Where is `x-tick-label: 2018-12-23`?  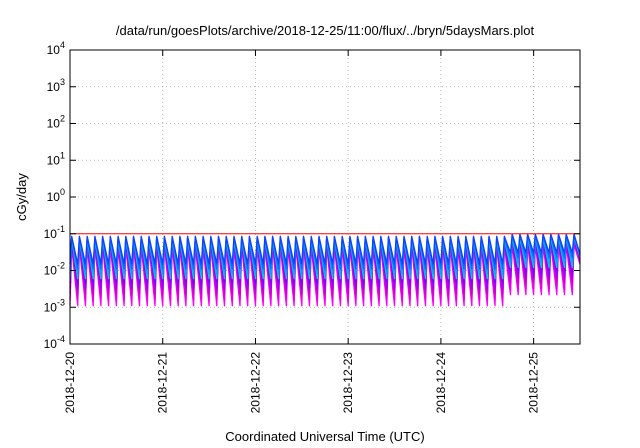
x-tick-label: 2018-12-23 is located at coordinates (348, 383).